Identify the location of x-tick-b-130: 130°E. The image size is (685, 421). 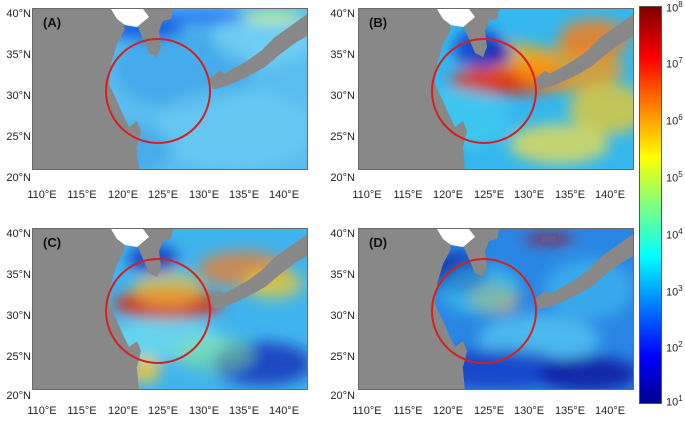
(529, 195).